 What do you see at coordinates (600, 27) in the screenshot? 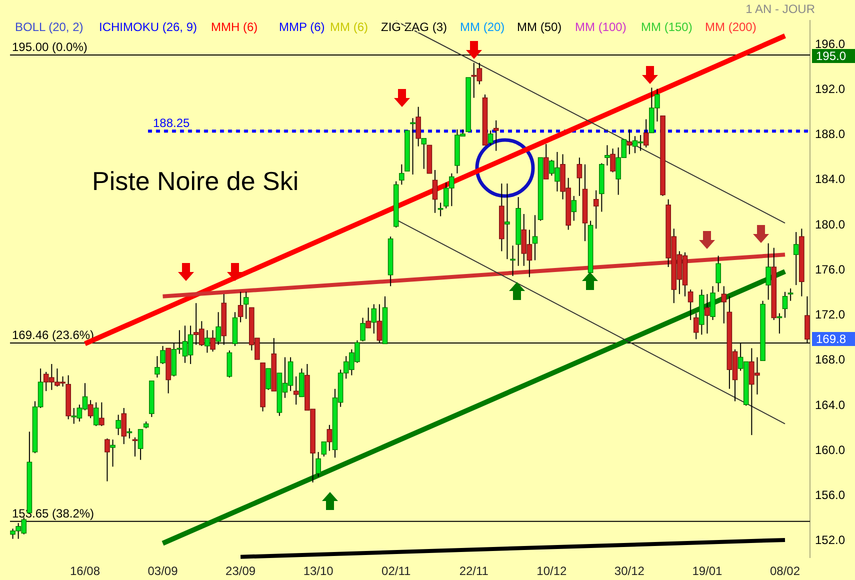
I see `annotation: MM (100)` at bounding box center [600, 27].